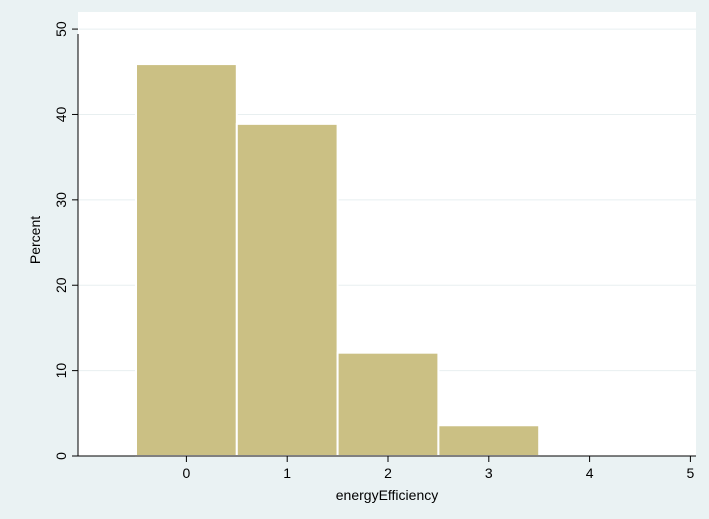  Describe the element at coordinates (590, 473) in the screenshot. I see `x-tick-label-4: 4` at that location.